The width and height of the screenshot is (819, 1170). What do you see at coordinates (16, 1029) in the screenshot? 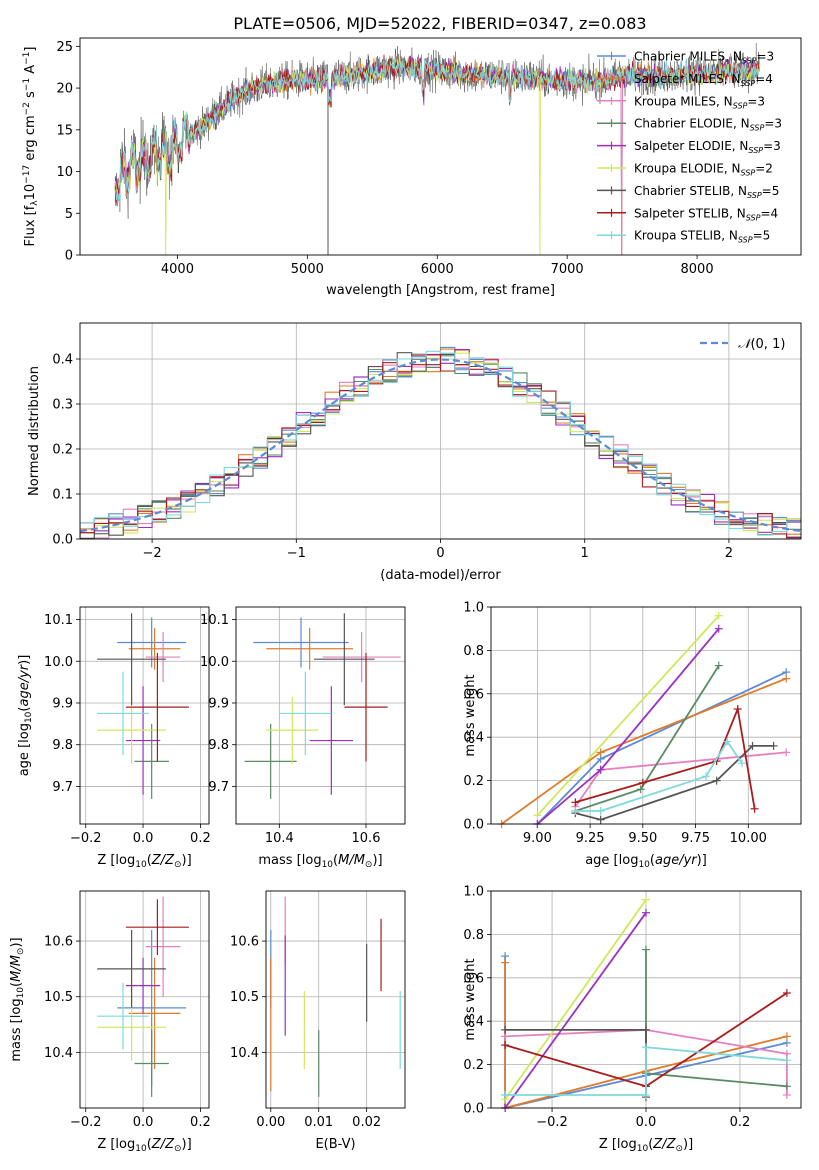
I see `y-axis-label-part: mass [log` at bounding box center [16, 1029].